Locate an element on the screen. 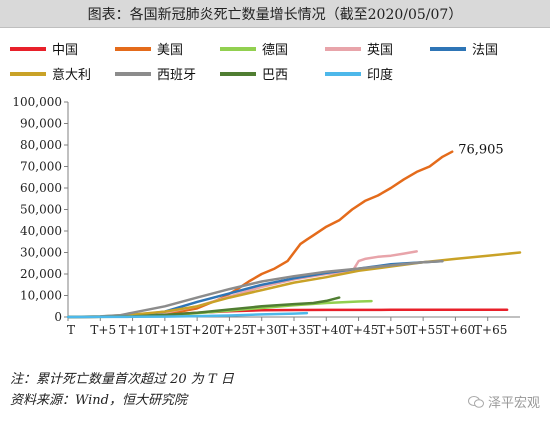  legend-label: 法国 is located at coordinates (485, 50).